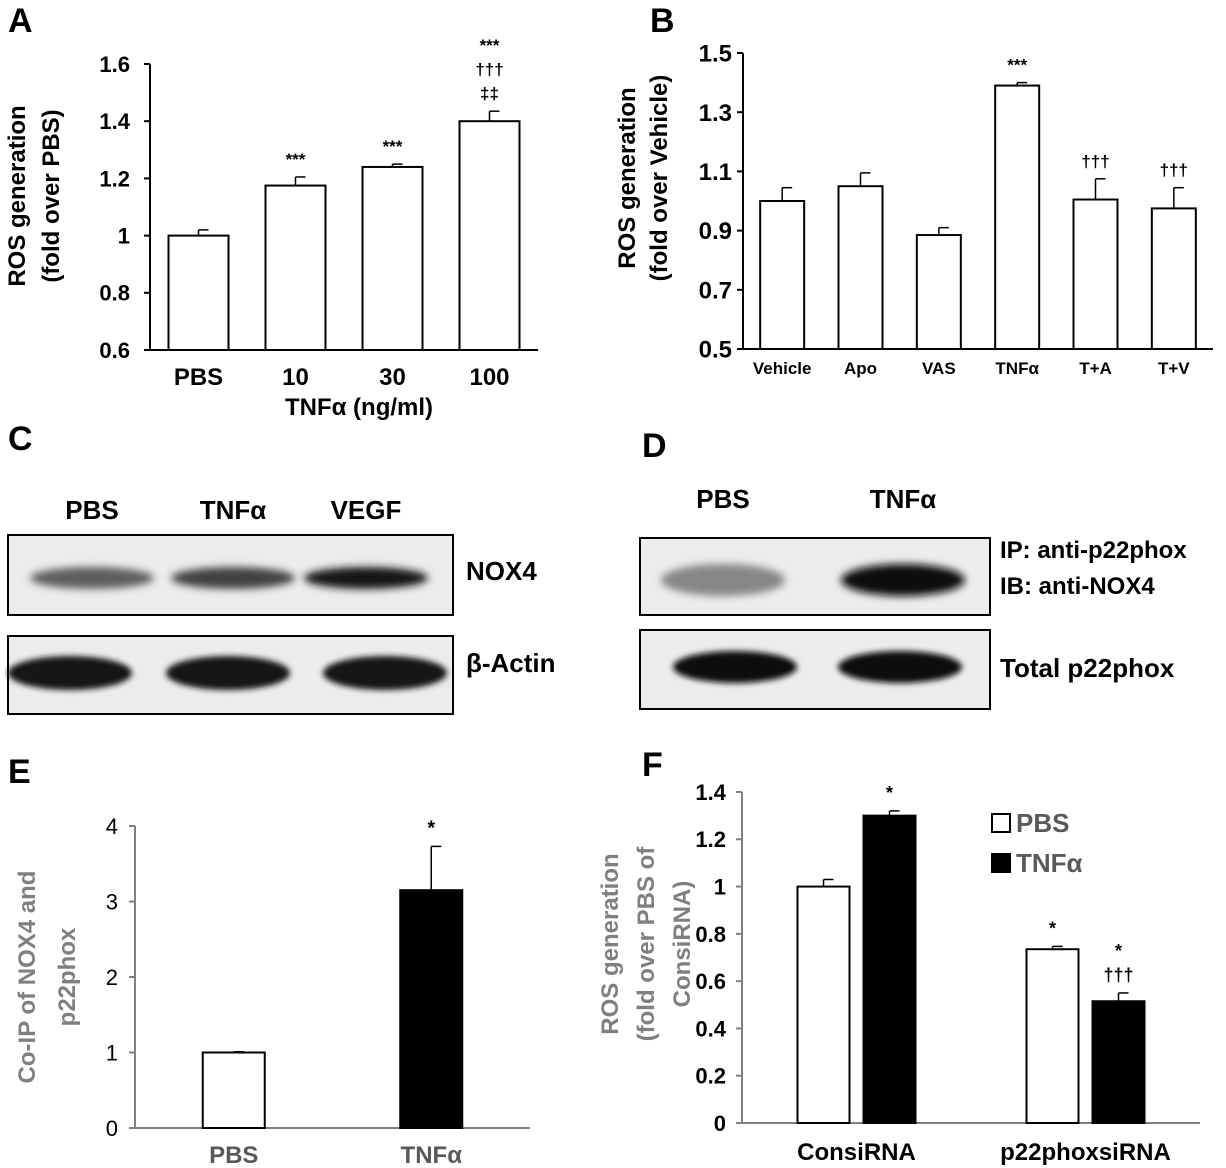  Describe the element at coordinates (903, 499) in the screenshot. I see `blot-d-lane-label: TNFα` at that location.